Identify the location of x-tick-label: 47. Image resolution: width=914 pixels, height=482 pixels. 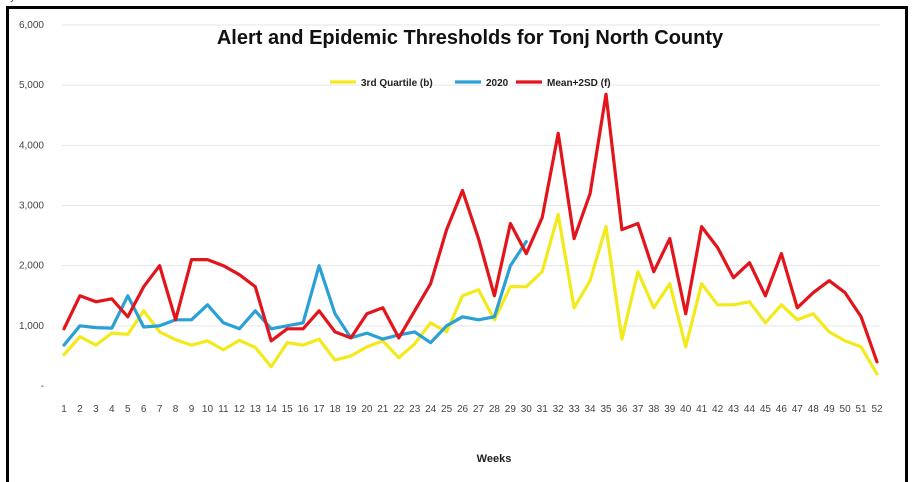
(798, 409).